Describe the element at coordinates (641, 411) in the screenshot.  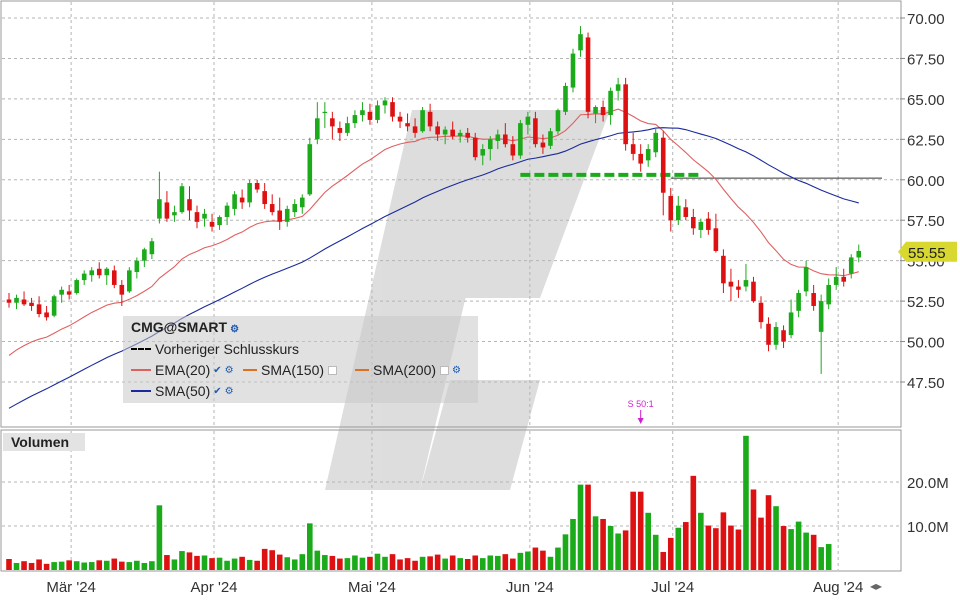
I see `split-marker: S 50:1` at that location.